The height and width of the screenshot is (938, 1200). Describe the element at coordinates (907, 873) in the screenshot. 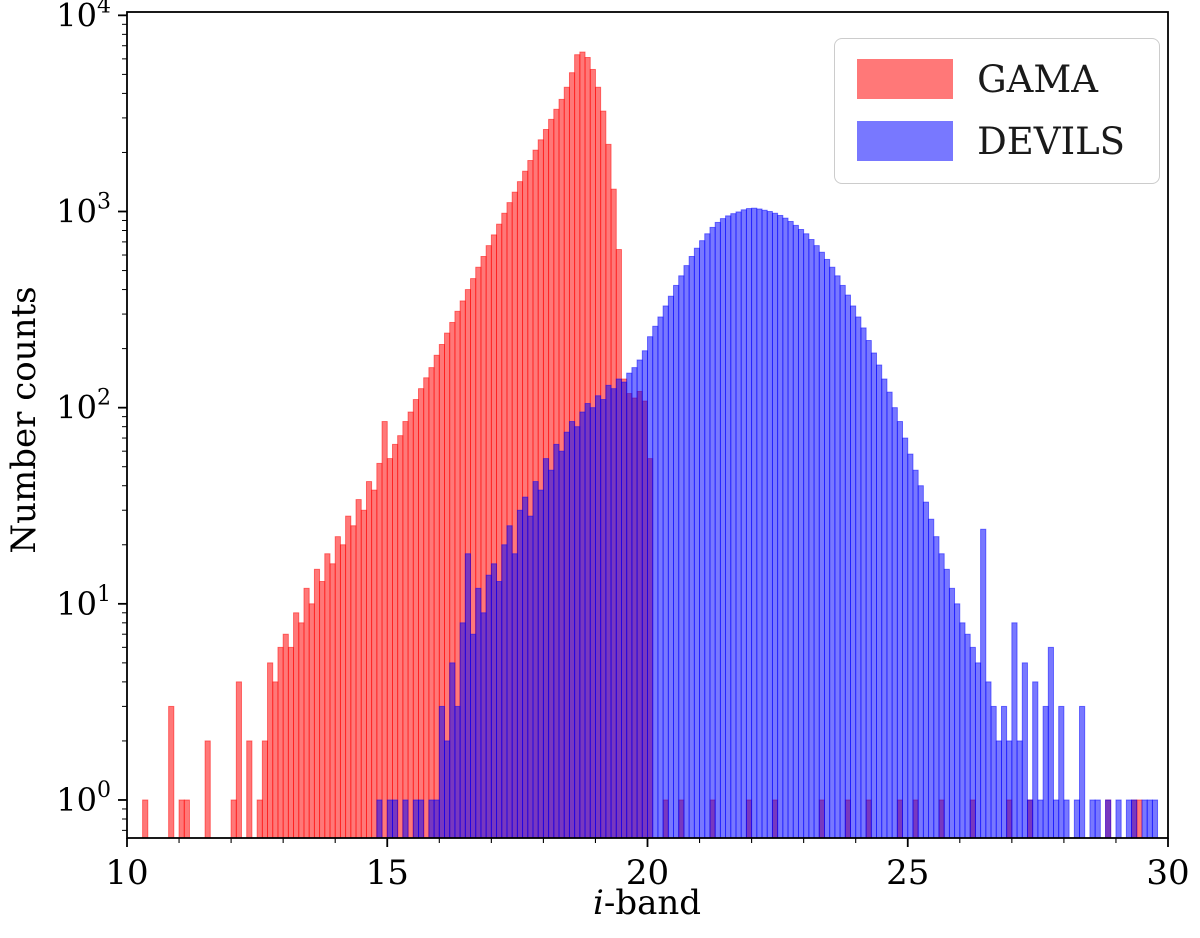

I see `x-tick-label: 25` at that location.